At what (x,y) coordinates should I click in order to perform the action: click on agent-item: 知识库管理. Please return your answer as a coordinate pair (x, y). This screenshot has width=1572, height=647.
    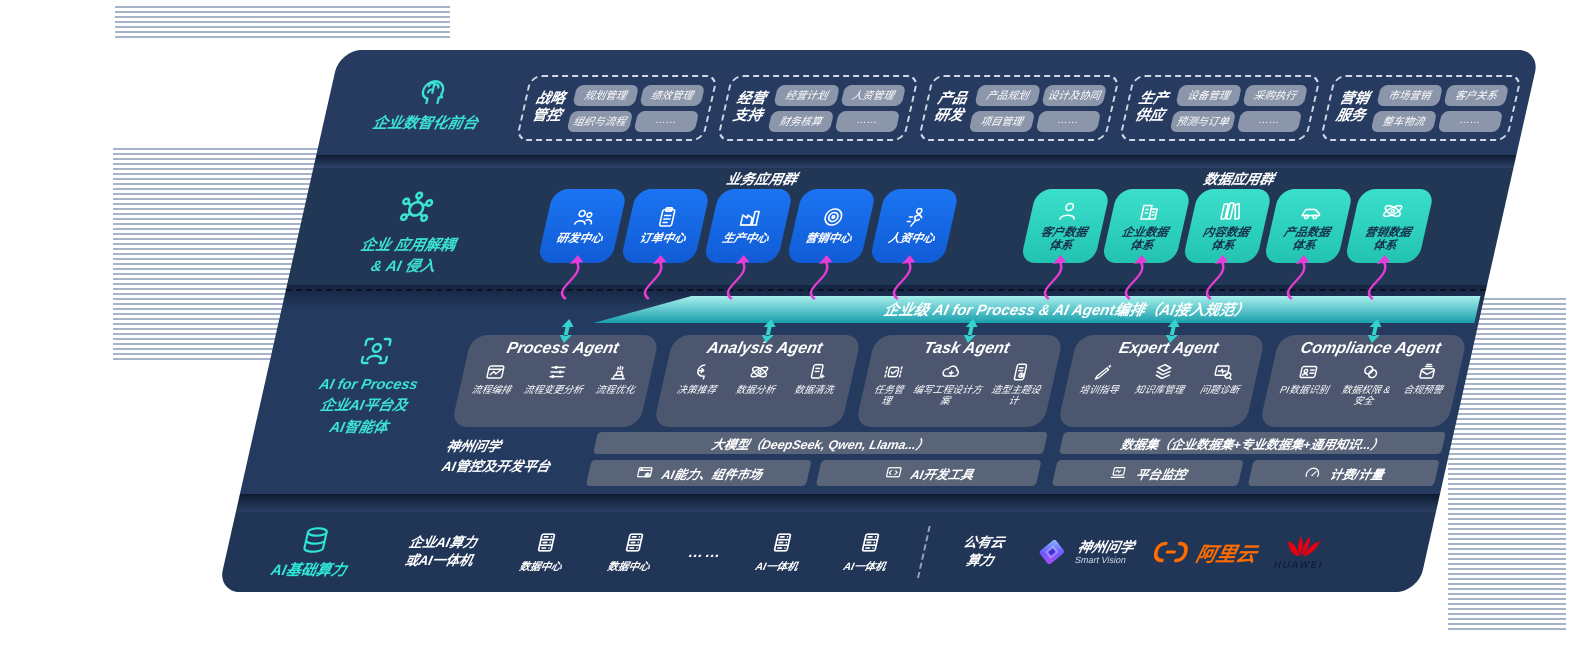
    Looking at the image, I should click on (1161, 378).